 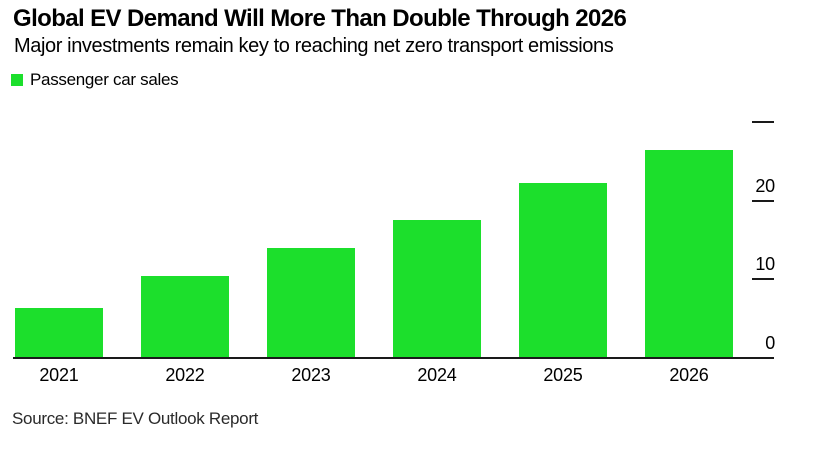 What do you see at coordinates (311, 303) in the screenshot?
I see `bar-2023` at bounding box center [311, 303].